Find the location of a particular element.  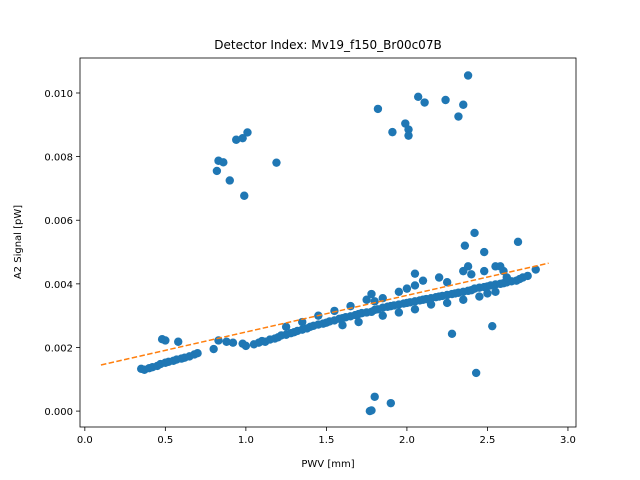

y-tick-label: 0.002 is located at coordinates (58, 348).